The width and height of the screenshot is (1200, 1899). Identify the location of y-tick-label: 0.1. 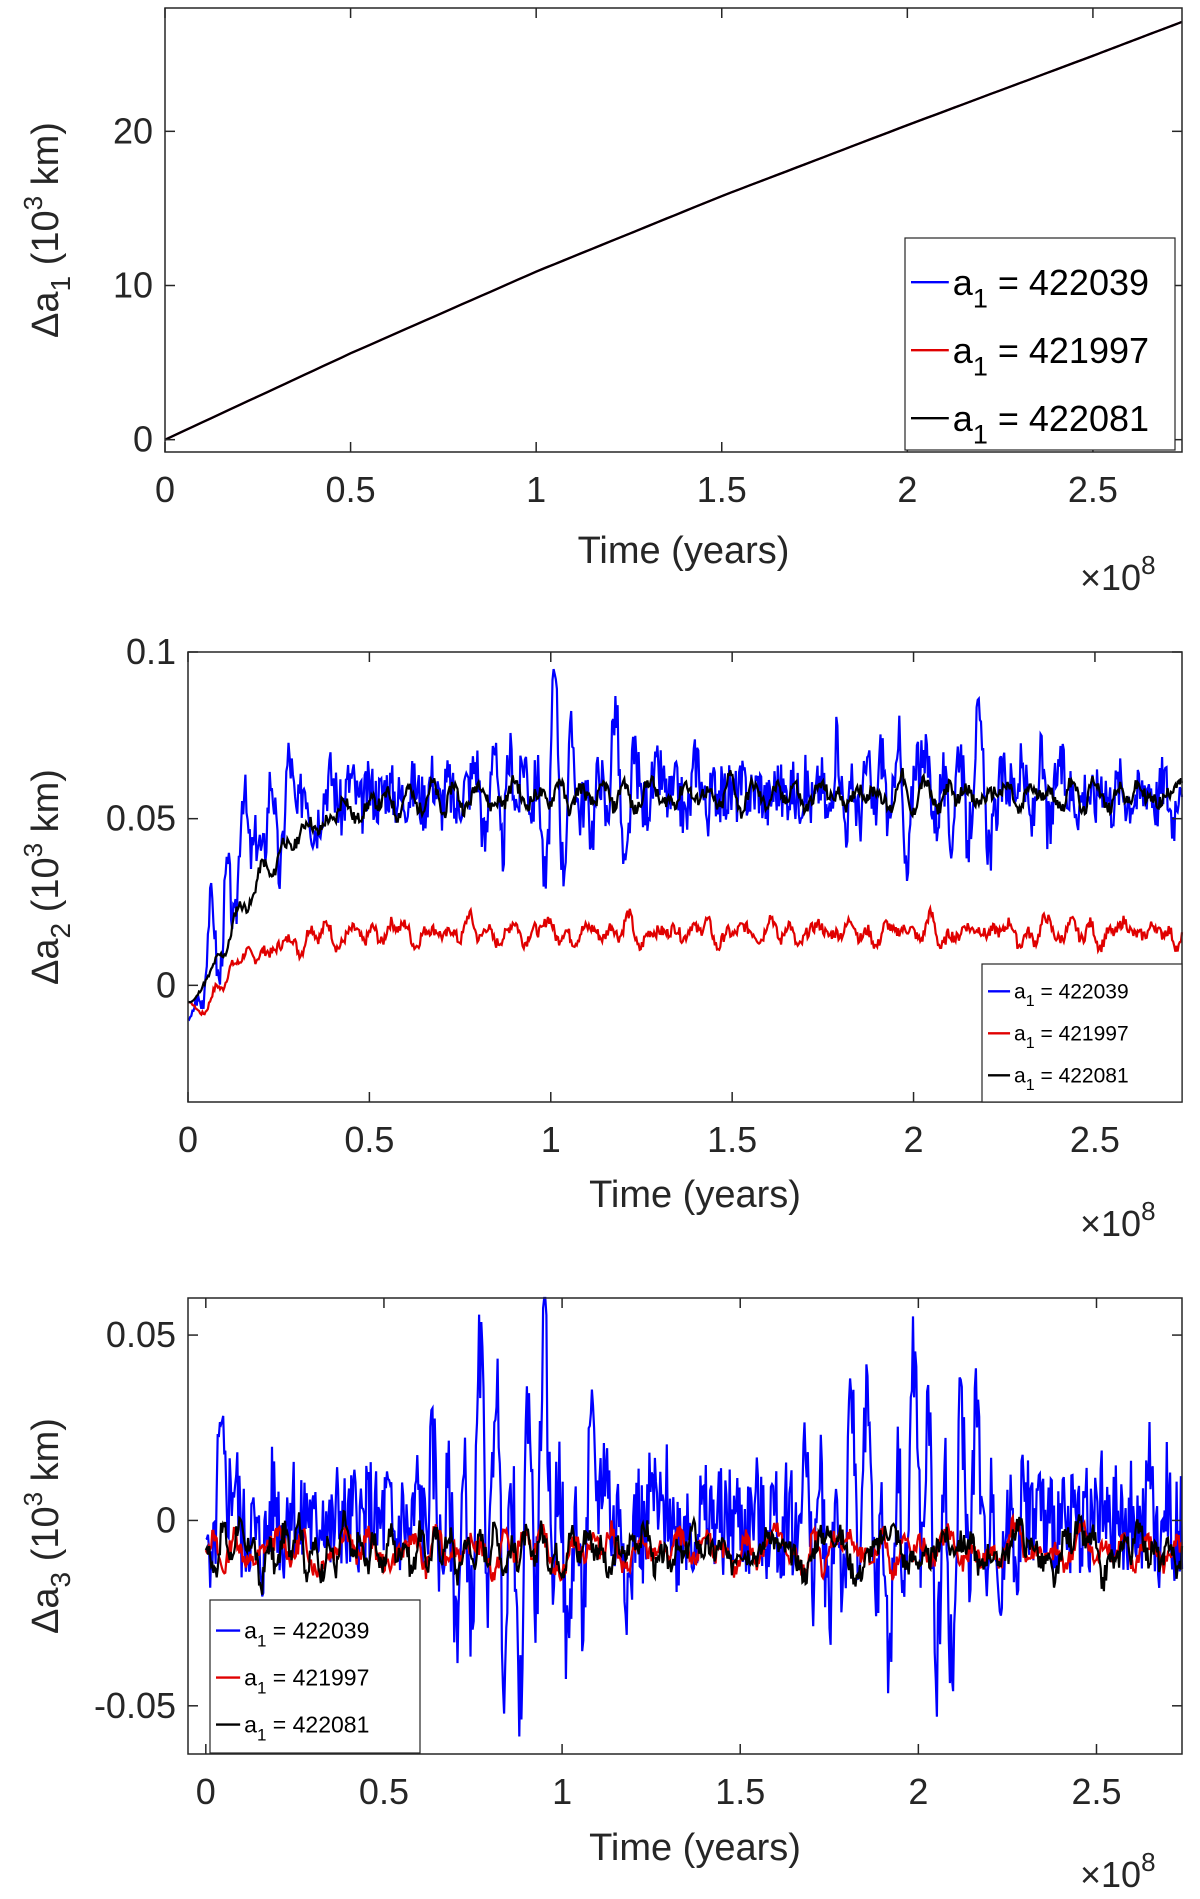
(151, 651).